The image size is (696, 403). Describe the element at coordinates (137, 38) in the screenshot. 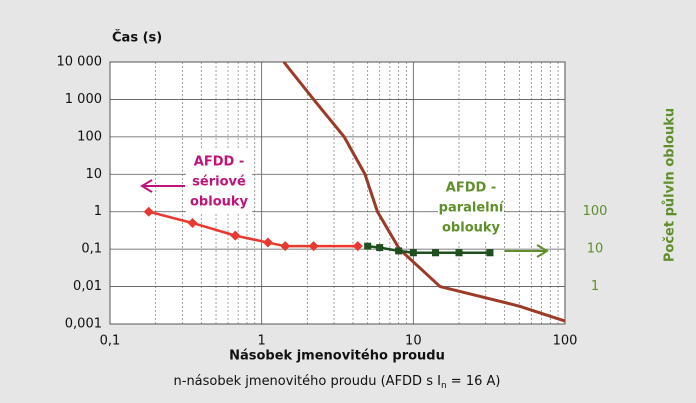

I see `y-axis-title: Čas (s)` at that location.